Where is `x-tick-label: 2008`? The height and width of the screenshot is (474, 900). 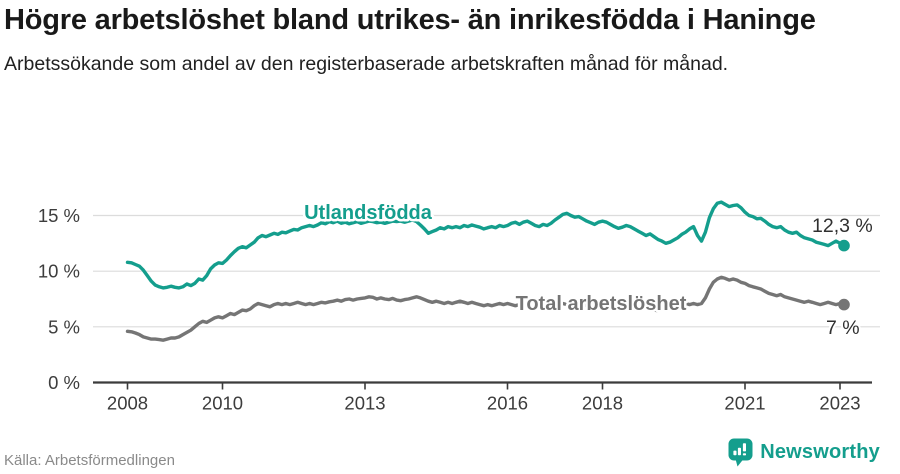
x-tick-label: 2008 is located at coordinates (127, 403).